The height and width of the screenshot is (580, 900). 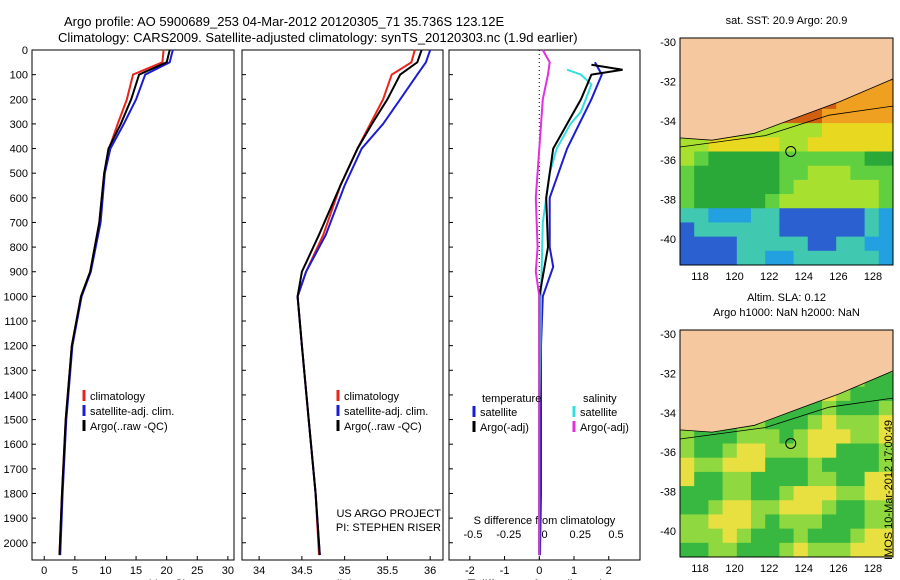 I want to click on y-tick-label: 900, so click(x=19, y=273).